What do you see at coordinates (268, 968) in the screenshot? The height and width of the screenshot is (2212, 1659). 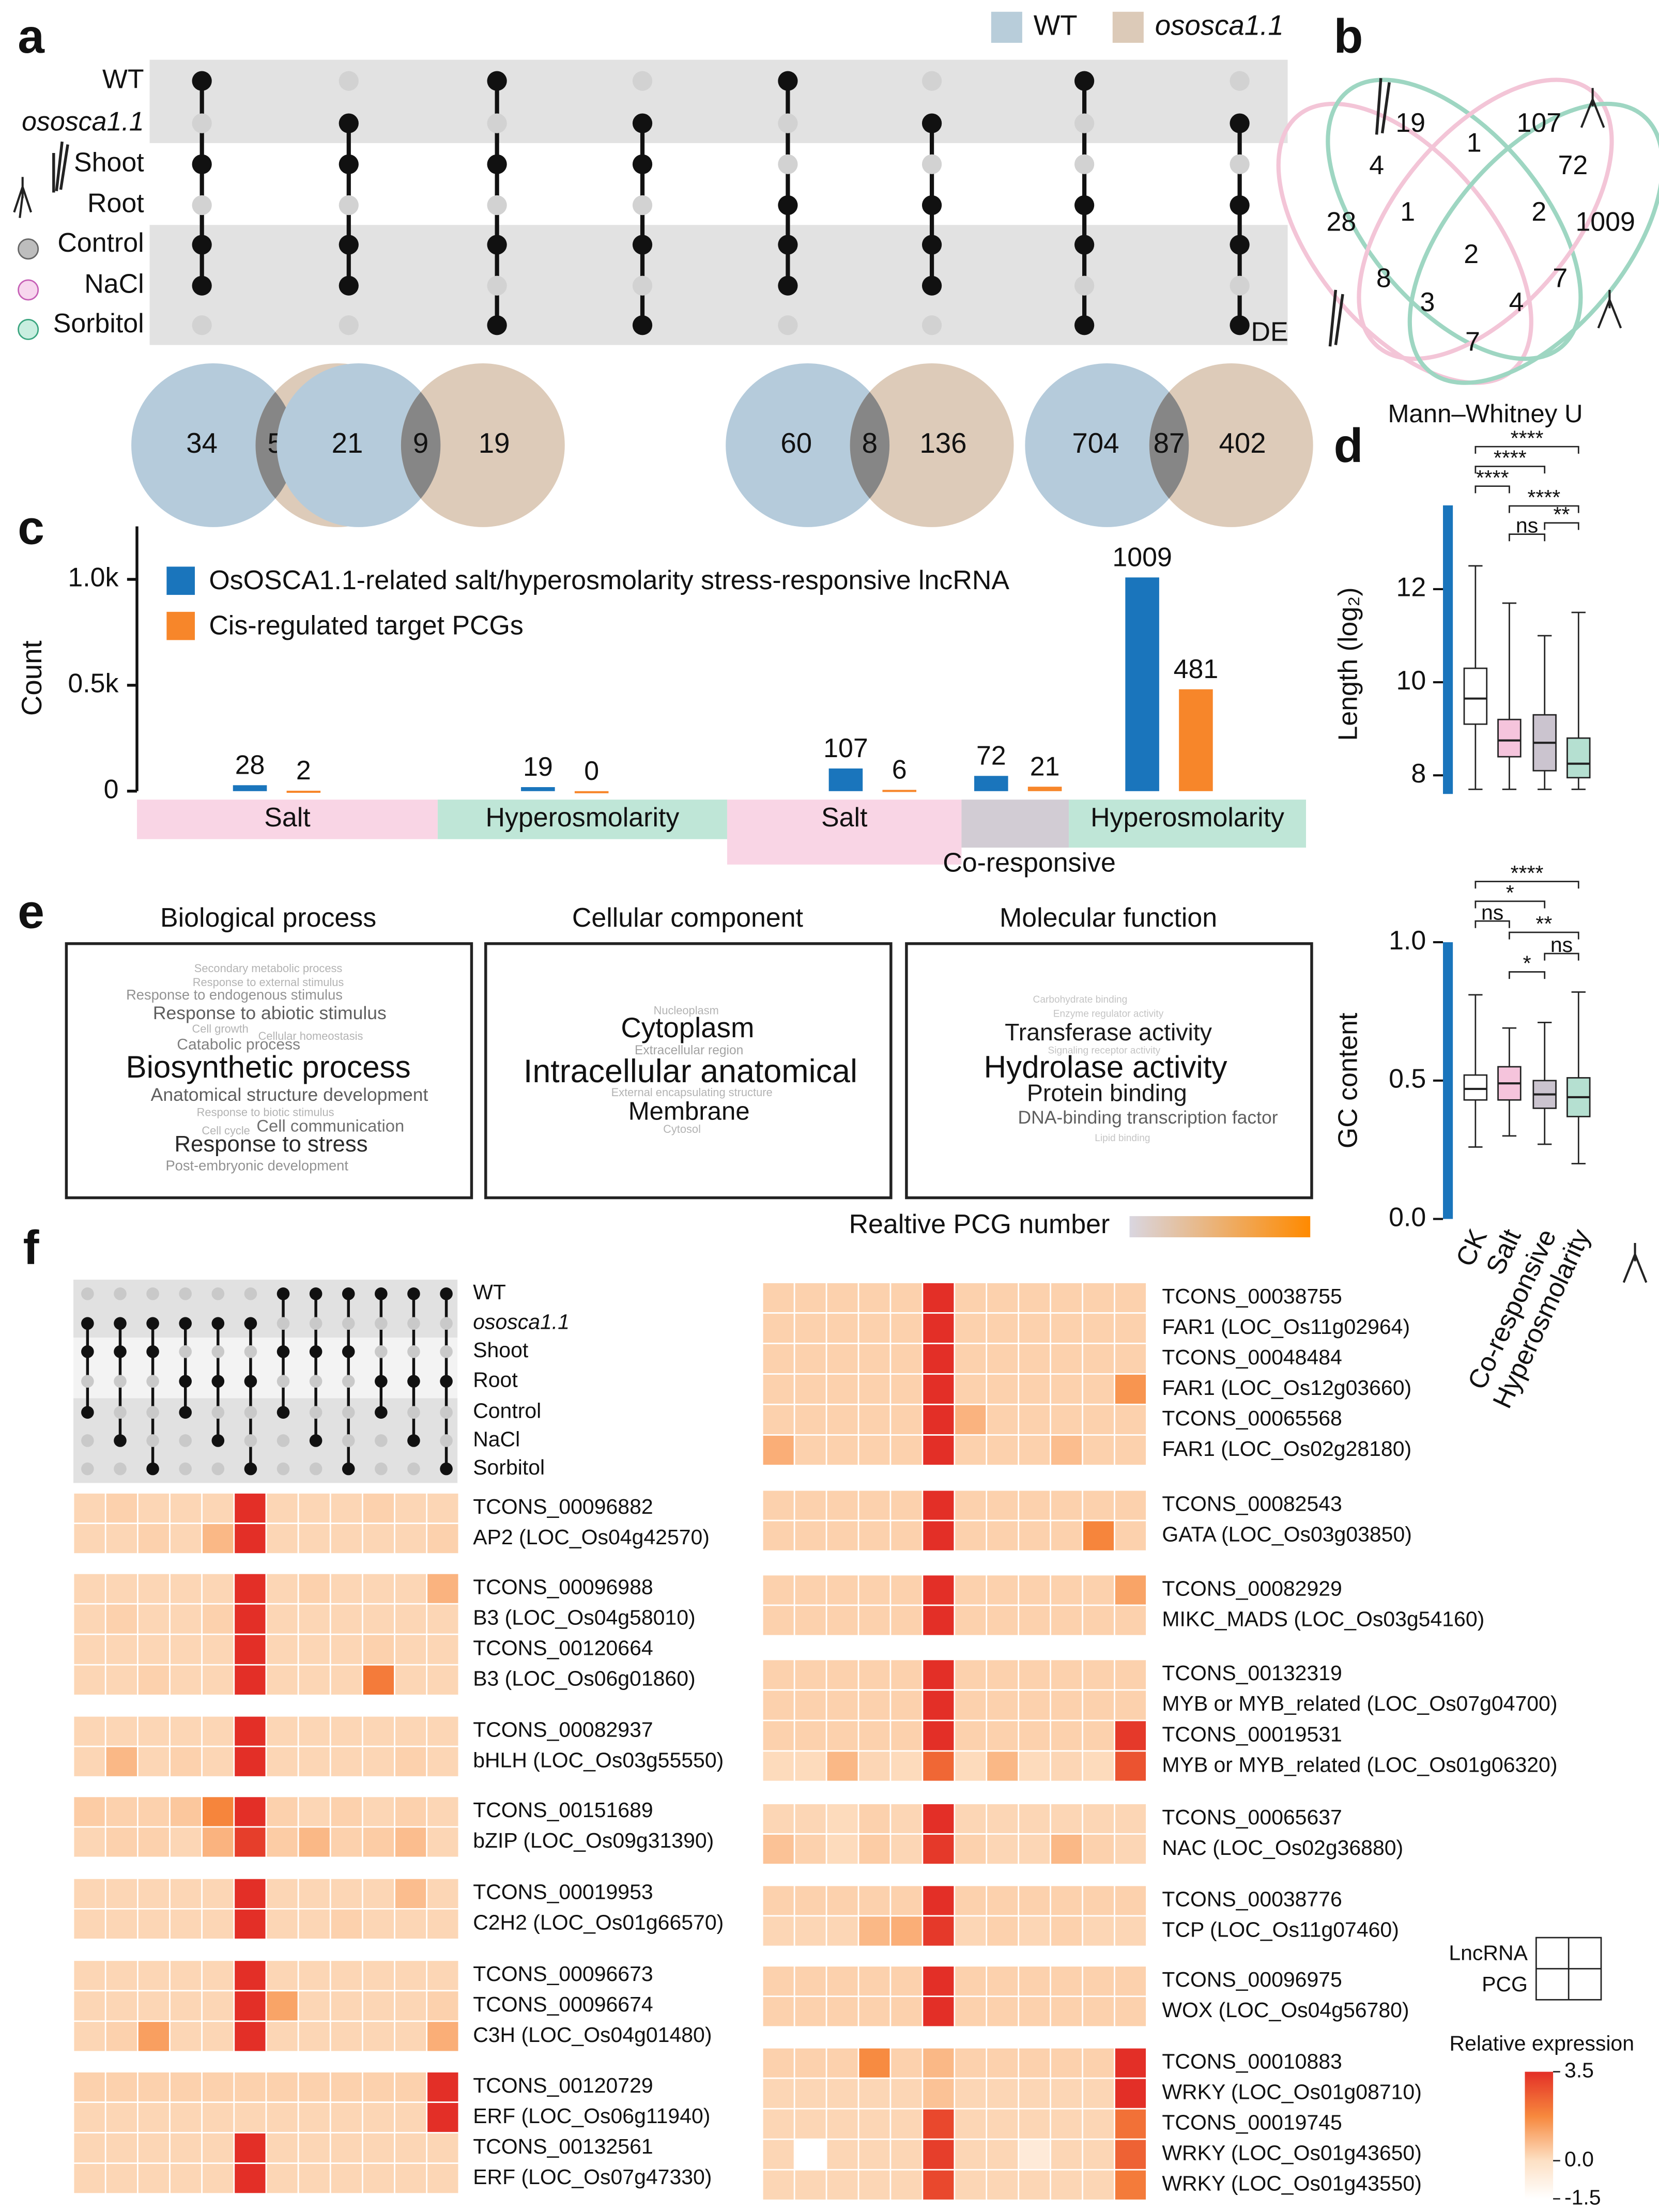 I see `cloud-word: Secondary metabolic process` at bounding box center [268, 968].